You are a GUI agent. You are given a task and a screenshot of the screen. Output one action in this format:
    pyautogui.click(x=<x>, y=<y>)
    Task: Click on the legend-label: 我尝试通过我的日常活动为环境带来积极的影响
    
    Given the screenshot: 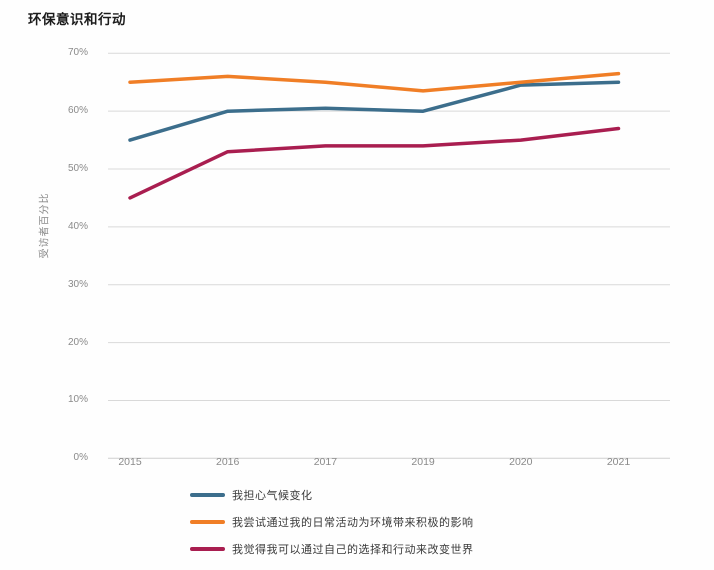 What is the action you would take?
    pyautogui.click(x=353, y=522)
    